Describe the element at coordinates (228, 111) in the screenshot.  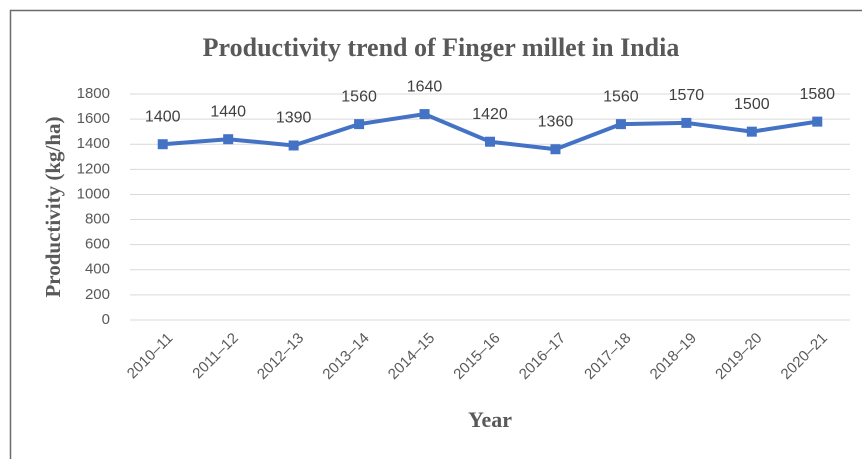
I see `data-label: 1440` at that location.